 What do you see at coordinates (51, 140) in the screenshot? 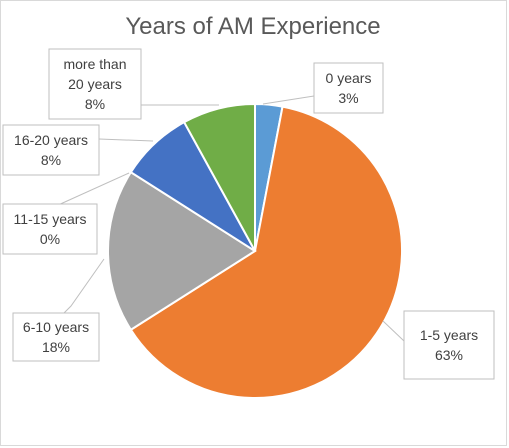
I see `data-label-category: 16-20 years` at bounding box center [51, 140].